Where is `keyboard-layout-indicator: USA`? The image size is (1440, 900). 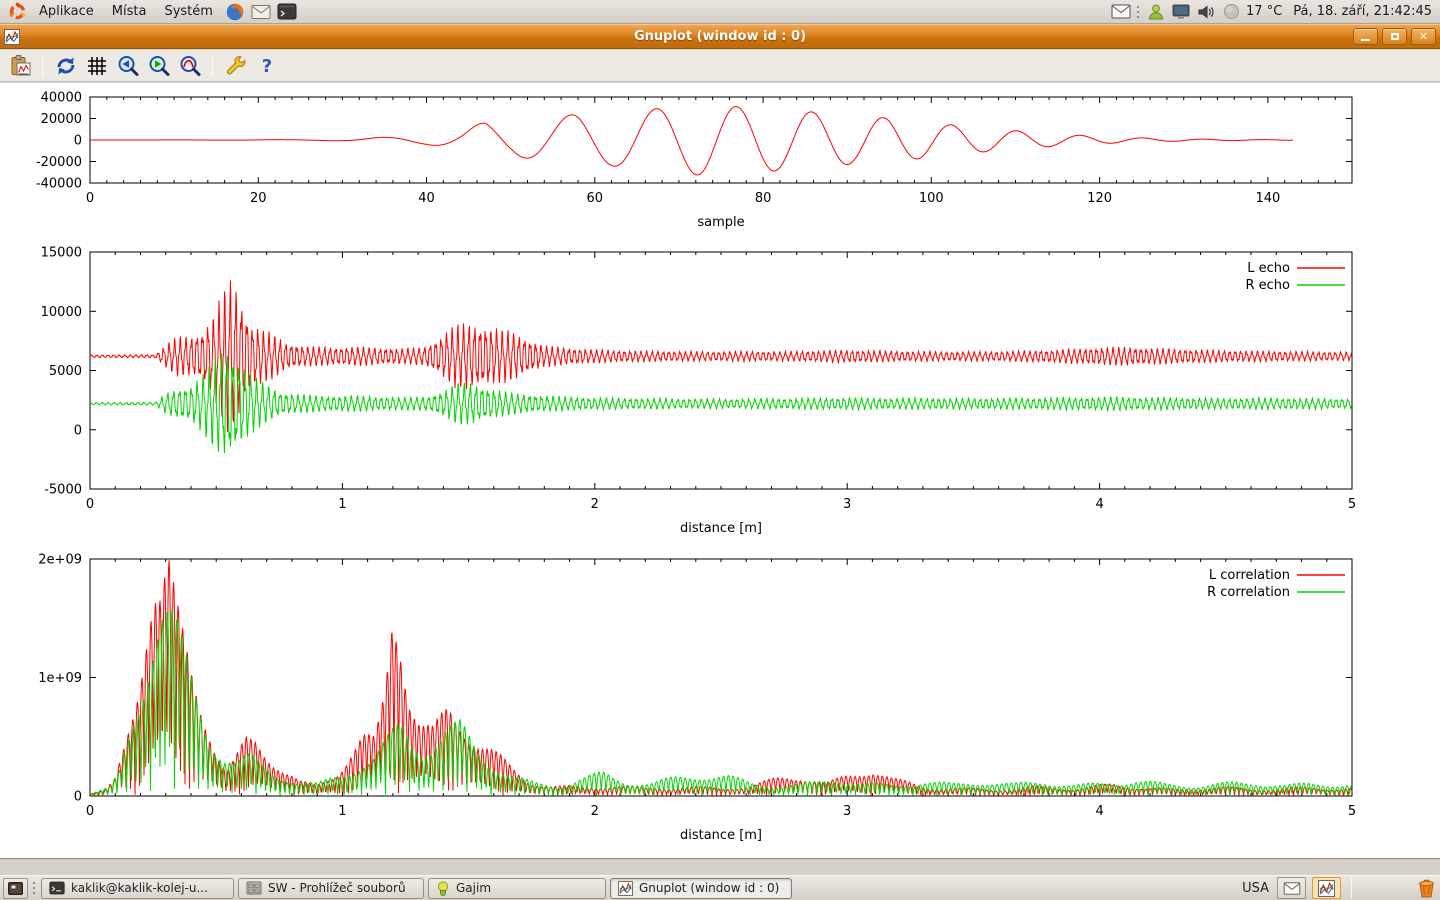 keyboard-layout-indicator: USA is located at coordinates (1255, 888).